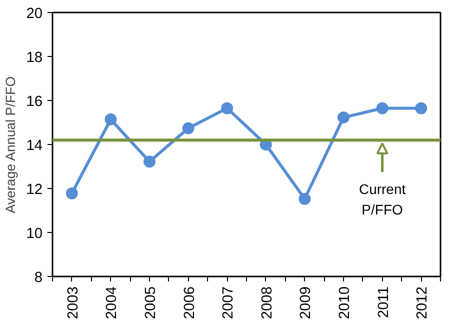  What do you see at coordinates (34, 14) in the screenshot?
I see `y-tick-label: 20` at bounding box center [34, 14].